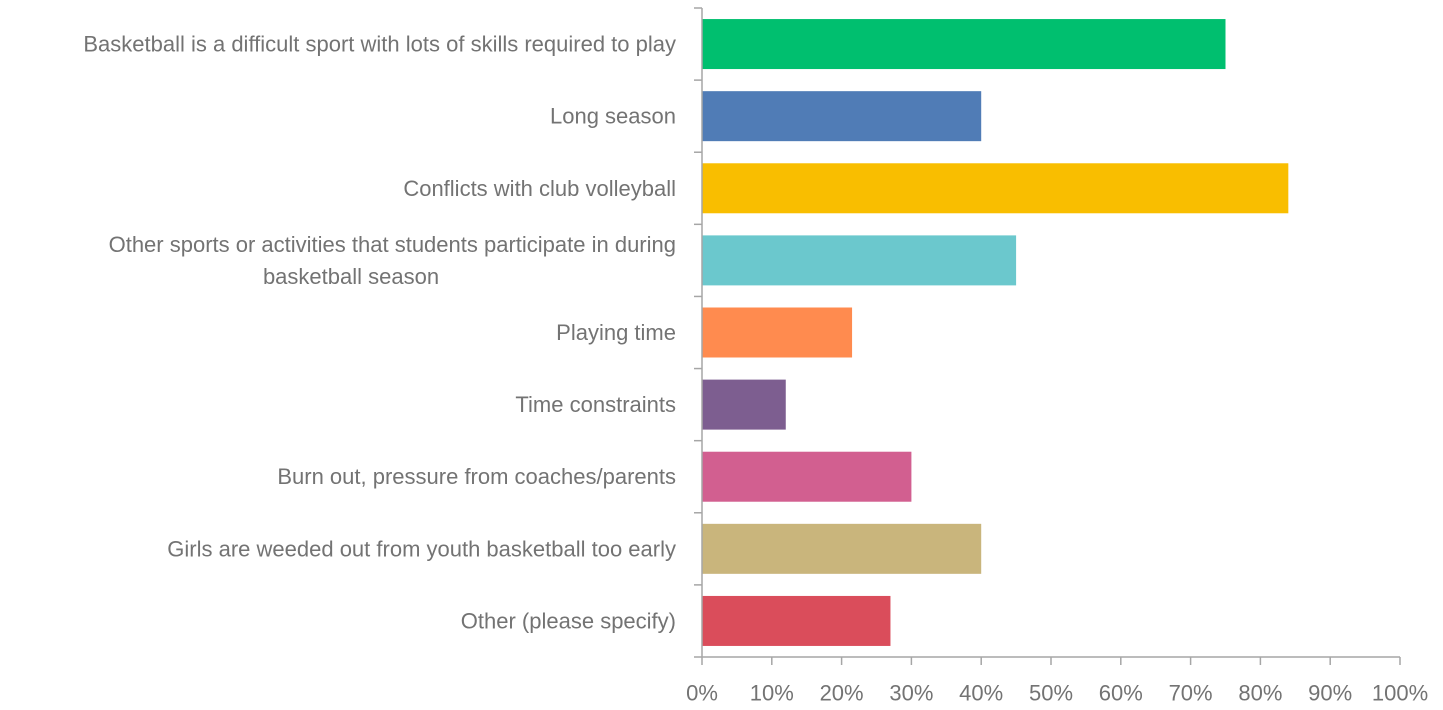  Describe the element at coordinates (616, 332) in the screenshot. I see `category-label-4: Playing time` at that location.